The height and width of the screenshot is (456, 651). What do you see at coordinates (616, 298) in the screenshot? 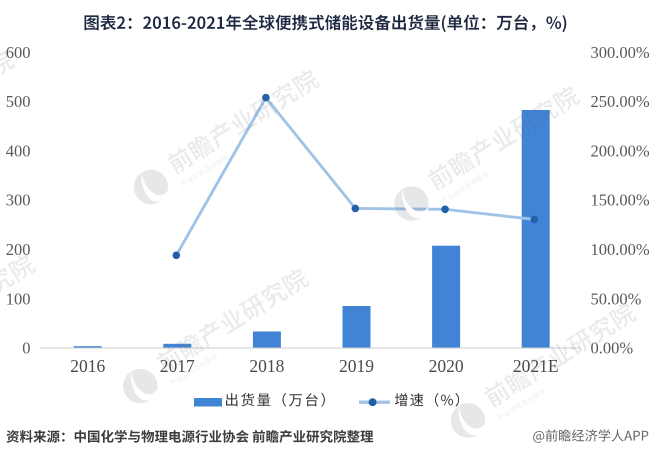
I see `svg-text: 50.00%` at bounding box center [616, 298].